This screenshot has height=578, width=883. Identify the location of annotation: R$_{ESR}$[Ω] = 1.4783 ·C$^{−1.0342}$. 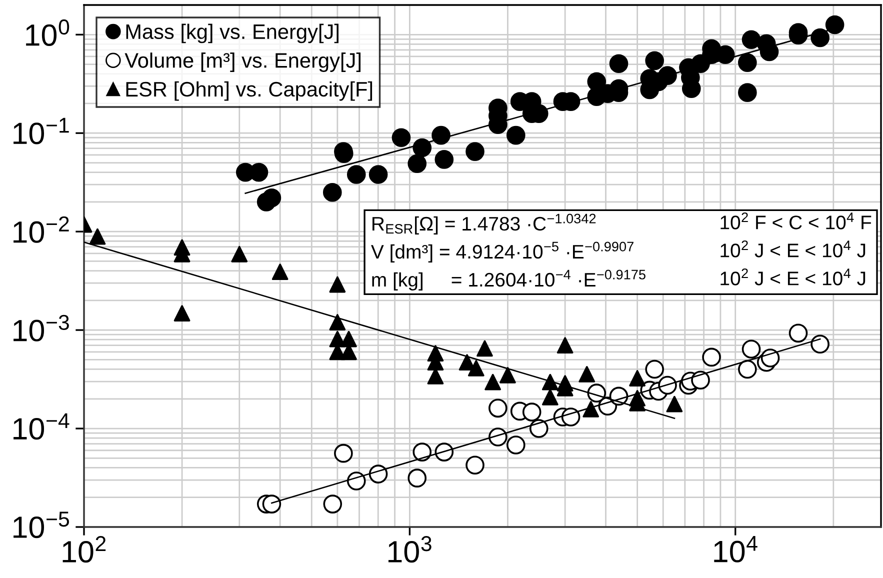
(484, 224).